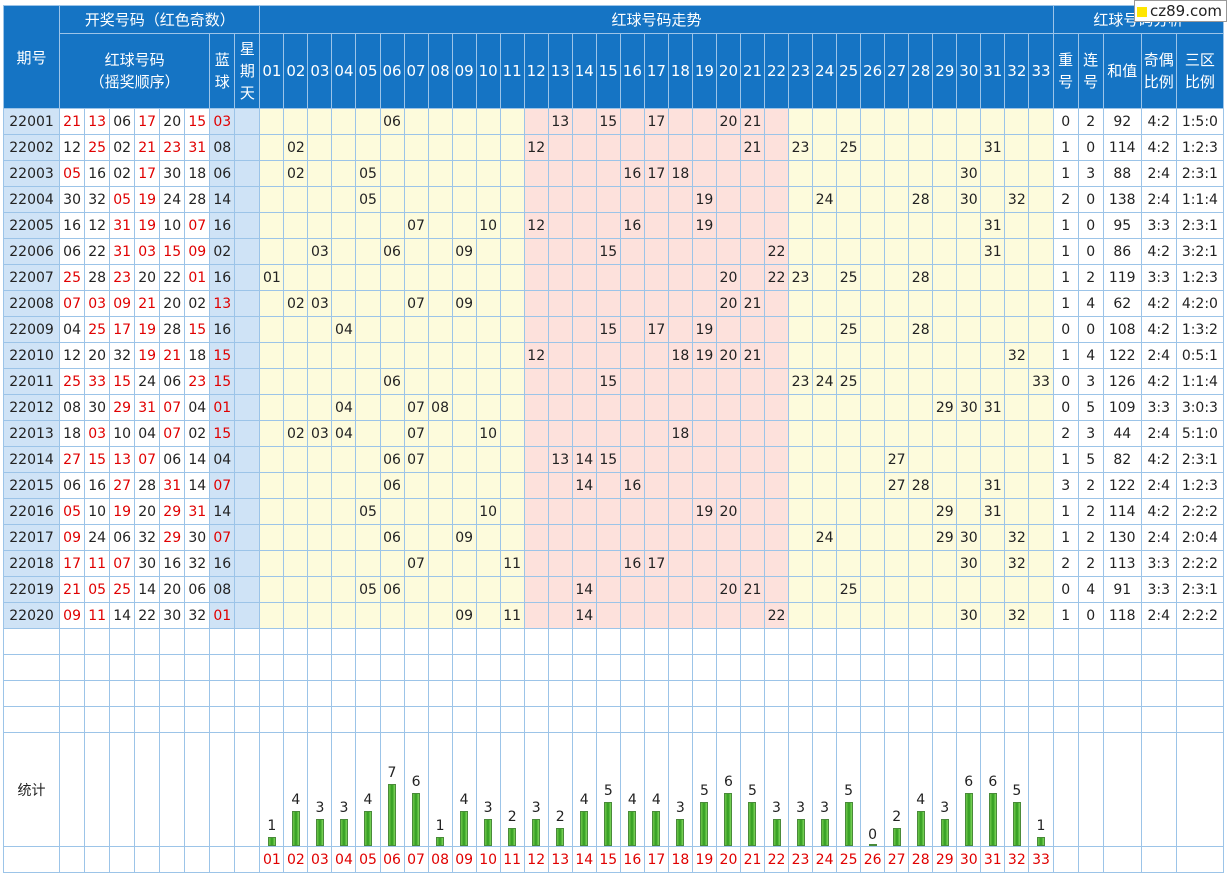 Image resolution: width=1229 pixels, height=886 pixels. What do you see at coordinates (222, 615) in the screenshot?
I see `blue-ball-cell: 01` at bounding box center [222, 615].